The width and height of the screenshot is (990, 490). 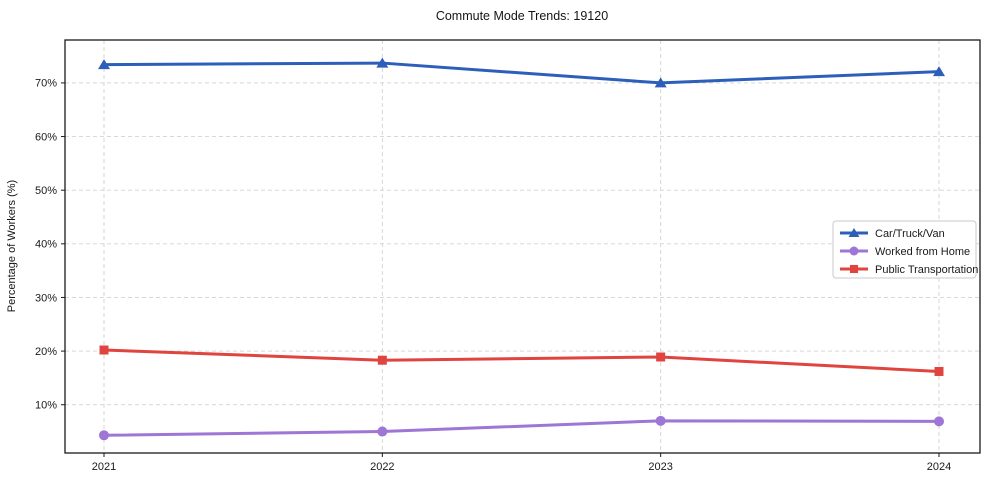 What do you see at coordinates (12, 246) in the screenshot?
I see `y-axis-label: Percentage of Workers (%)` at bounding box center [12, 246].